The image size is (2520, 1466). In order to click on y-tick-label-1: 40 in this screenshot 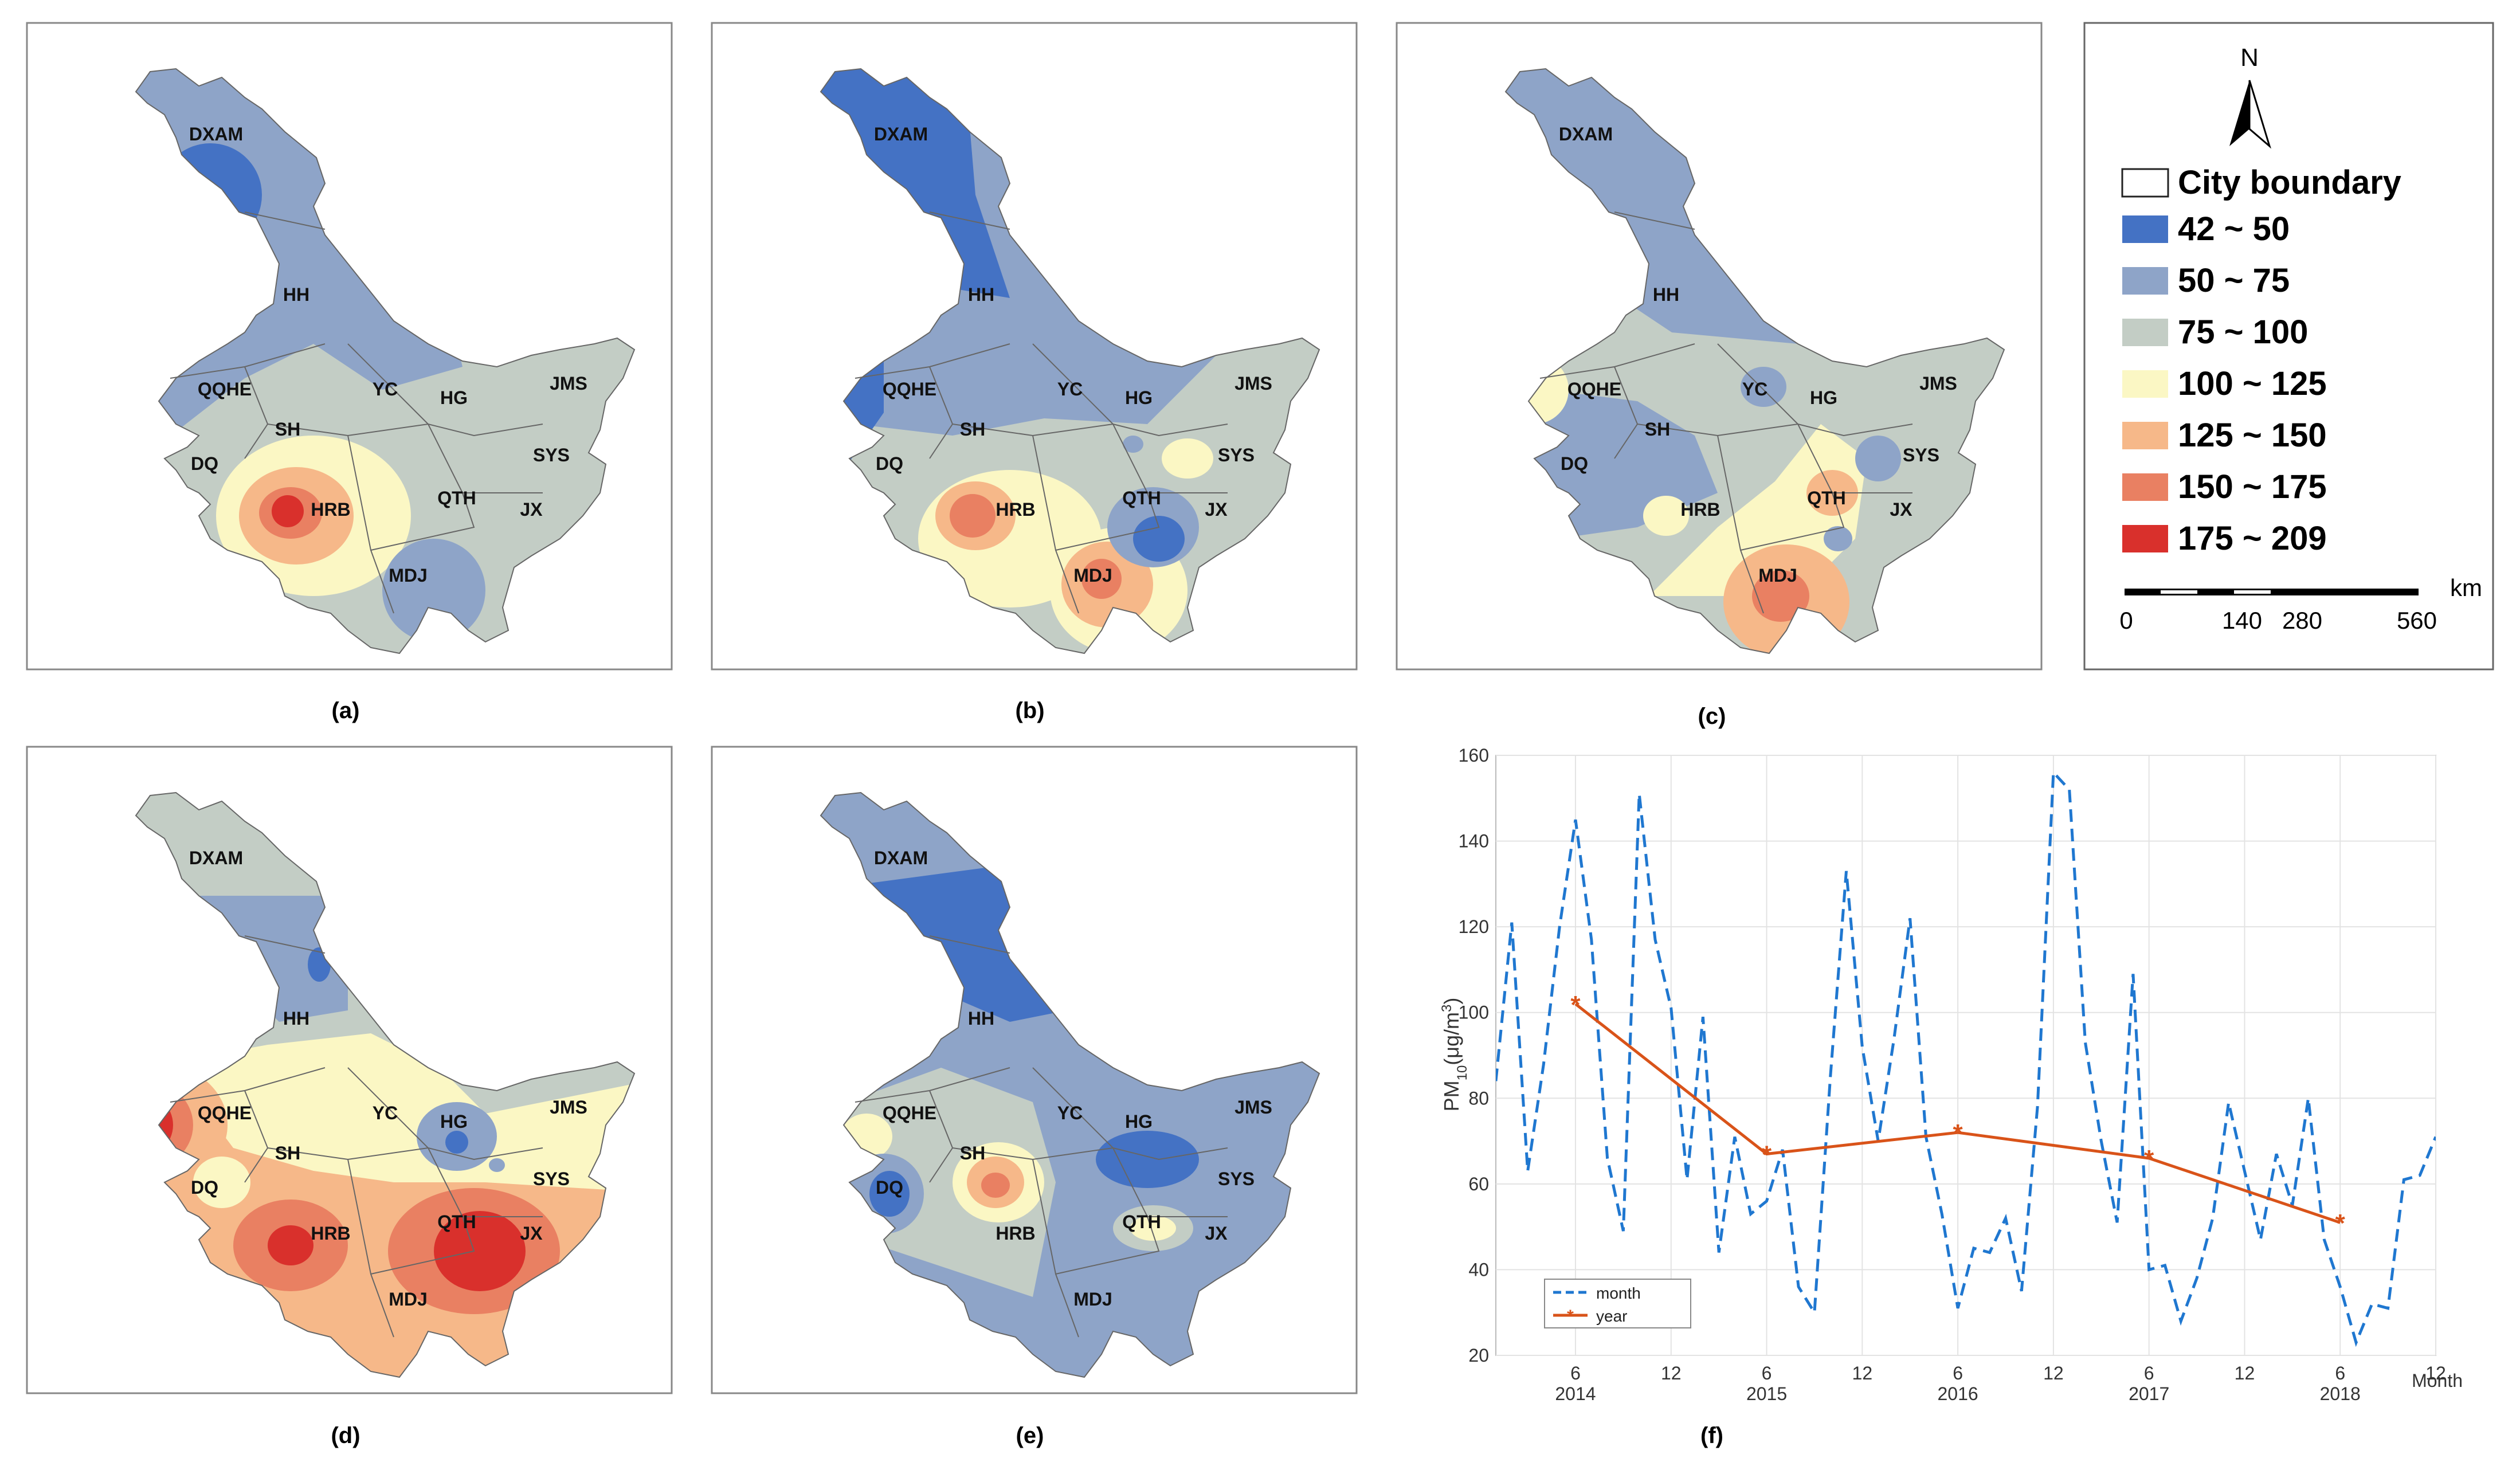, I will do `click(1478, 1269)`.